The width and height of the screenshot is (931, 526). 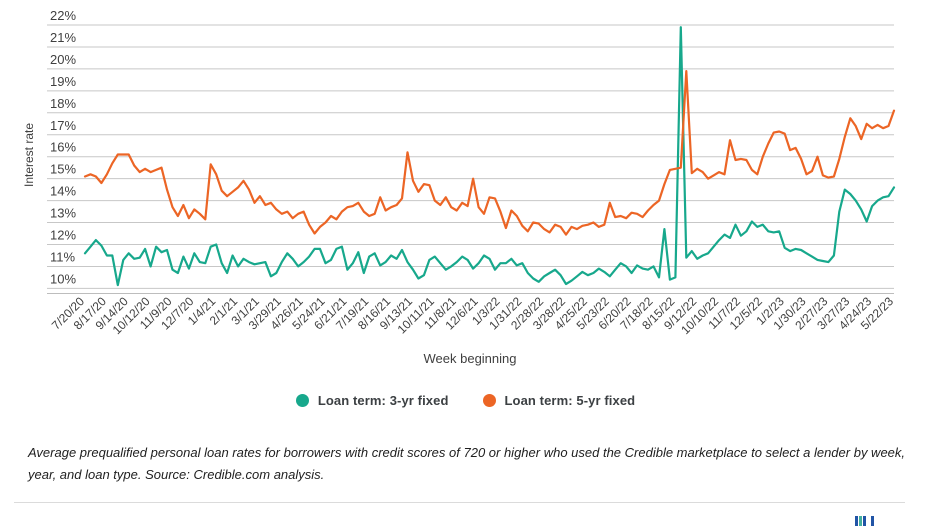 What do you see at coordinates (302, 400) in the screenshot?
I see `legend-dot-3yr-icon` at bounding box center [302, 400].